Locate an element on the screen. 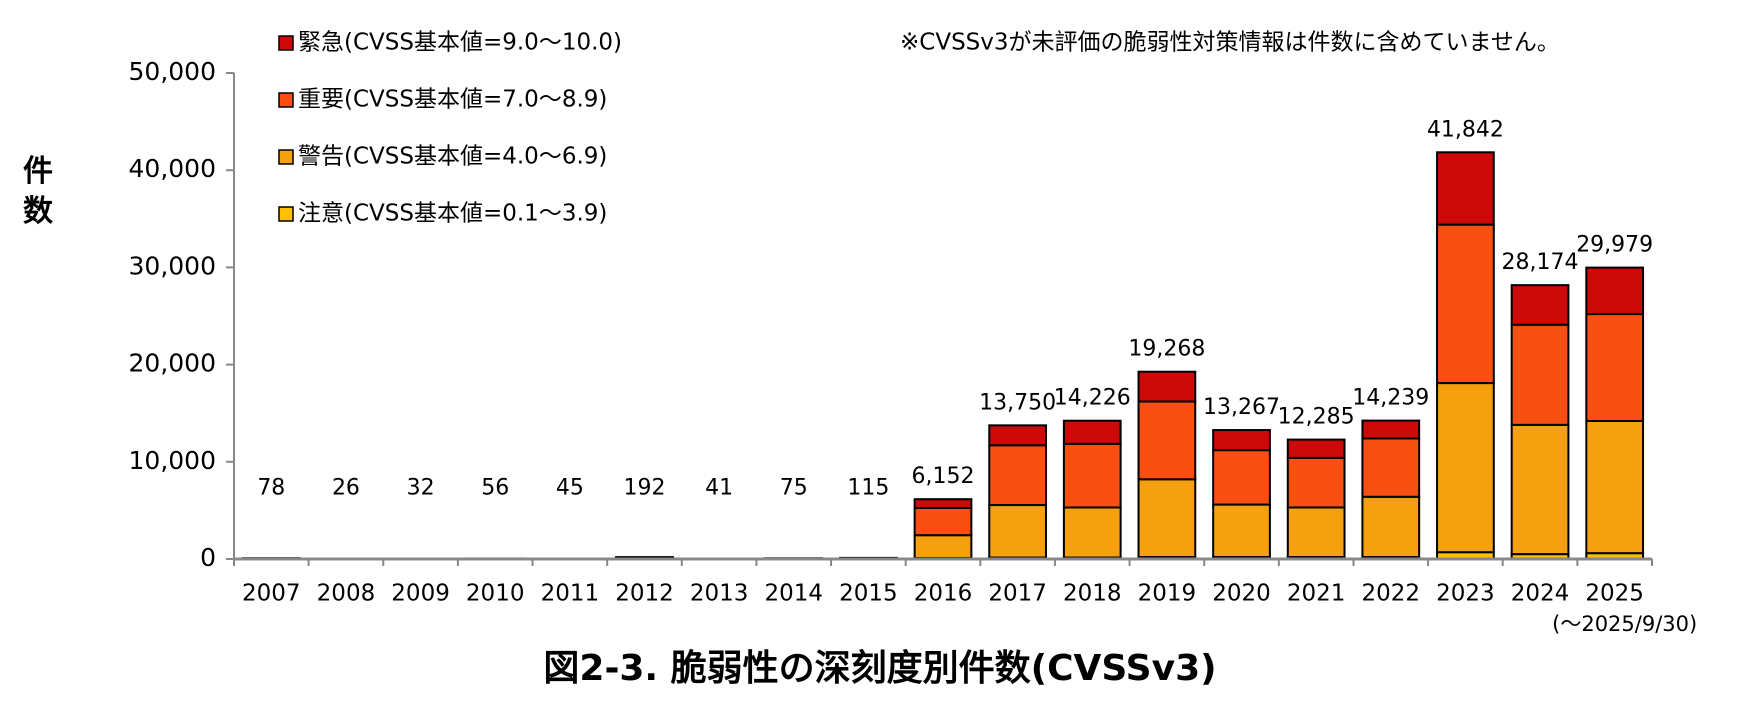 The width and height of the screenshot is (1760, 714). note: ※CVSSv3が未評価の脆弱性対策情報は件数に含めていません。 is located at coordinates (1230, 43).